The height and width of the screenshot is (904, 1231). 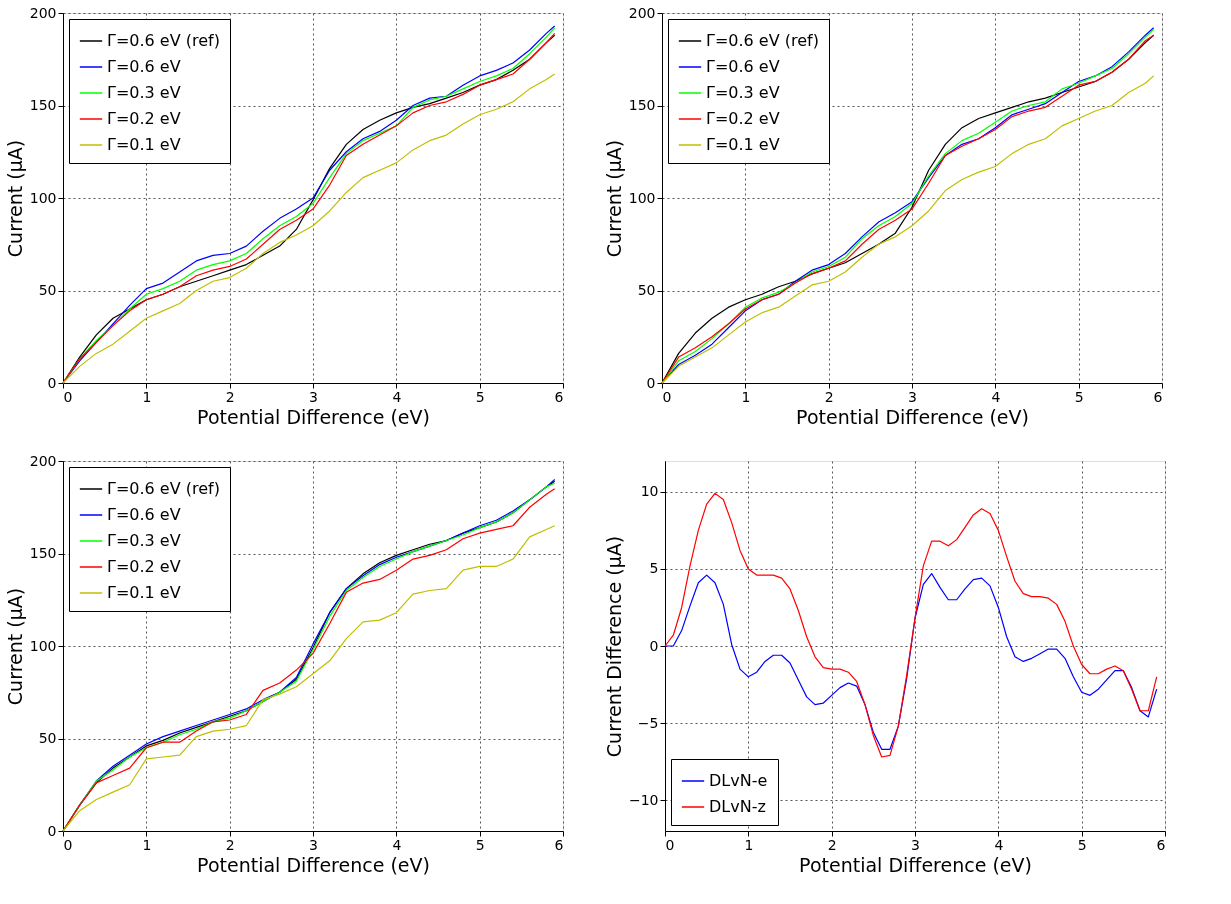 What do you see at coordinates (649, 491) in the screenshot?
I see `y-tick-label: 10` at bounding box center [649, 491].